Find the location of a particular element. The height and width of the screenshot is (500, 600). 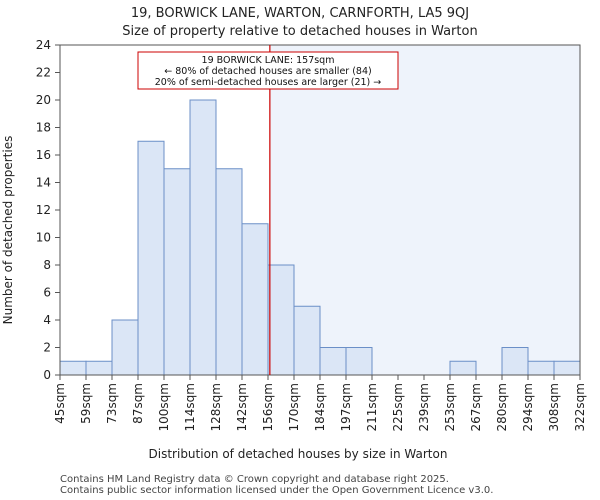

bar-73sqm is located at coordinates (125, 347).